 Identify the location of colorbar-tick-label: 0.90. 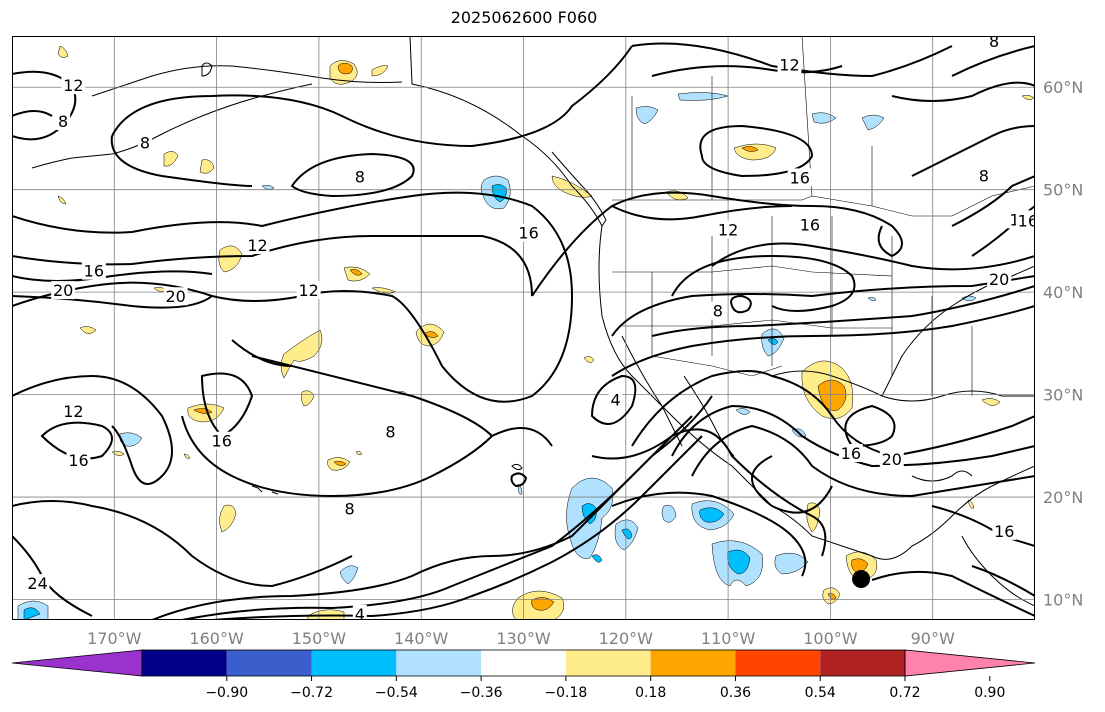
(989, 693).